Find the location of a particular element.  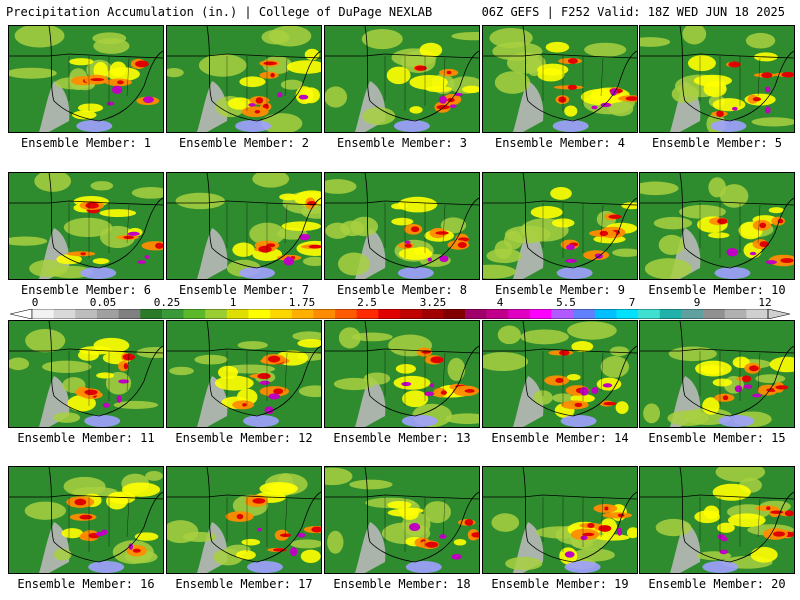

colorbar-tick-label: 2.5 is located at coordinates (367, 302).